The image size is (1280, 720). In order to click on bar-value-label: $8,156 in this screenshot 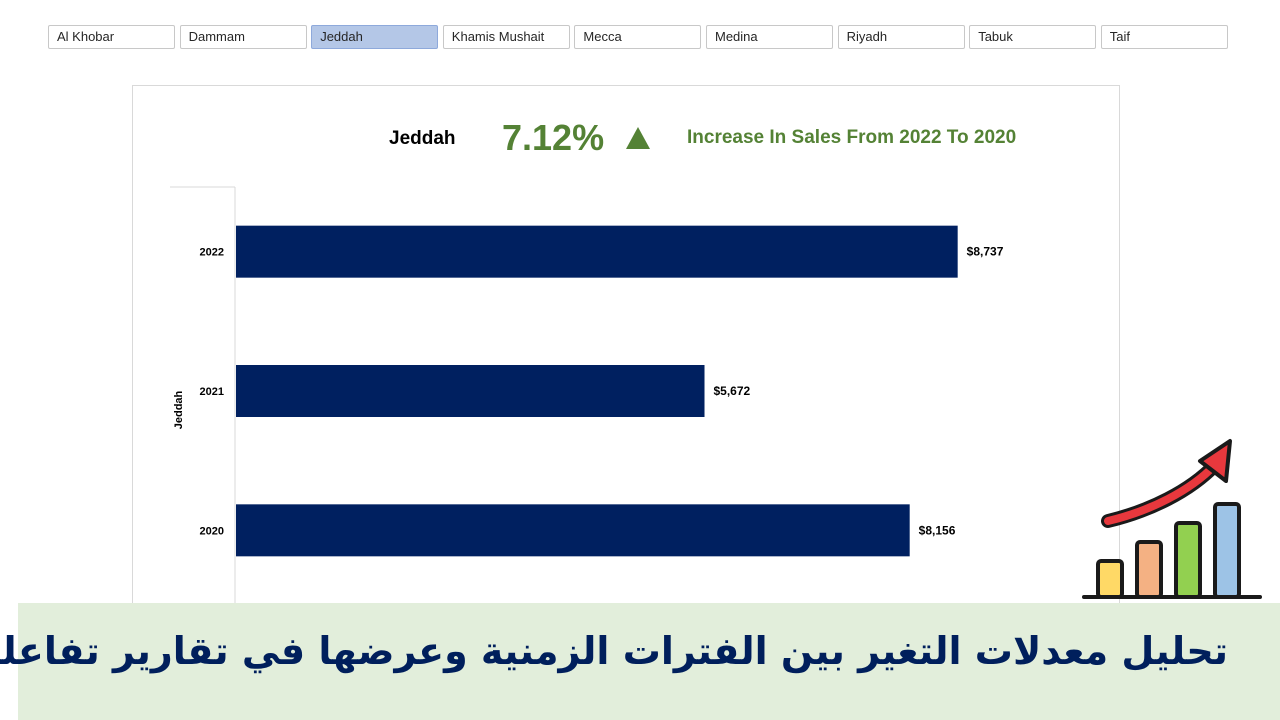, I will do `click(937, 530)`.